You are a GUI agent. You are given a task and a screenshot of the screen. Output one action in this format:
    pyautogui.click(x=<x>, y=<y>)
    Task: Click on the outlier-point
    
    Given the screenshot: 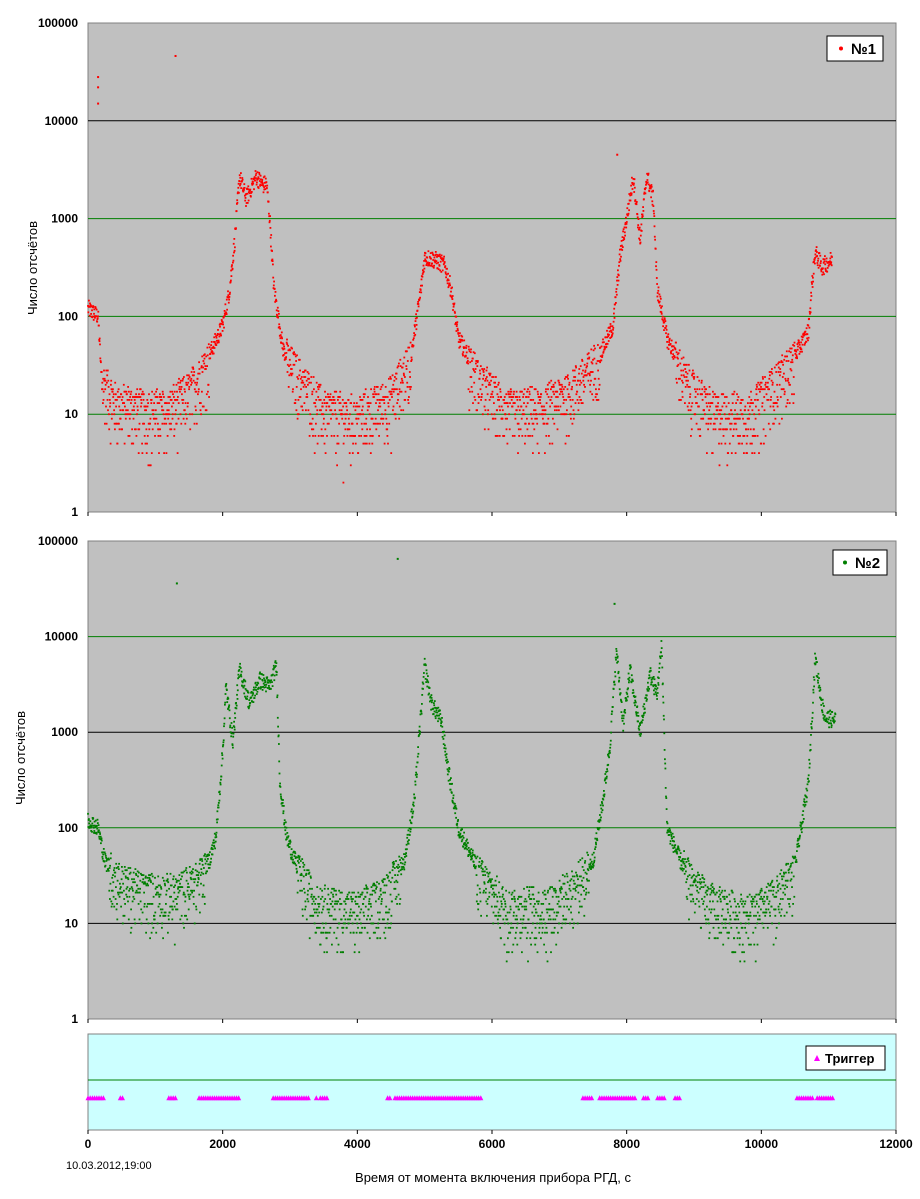 What is the action you would take?
    pyautogui.click(x=98, y=87)
    